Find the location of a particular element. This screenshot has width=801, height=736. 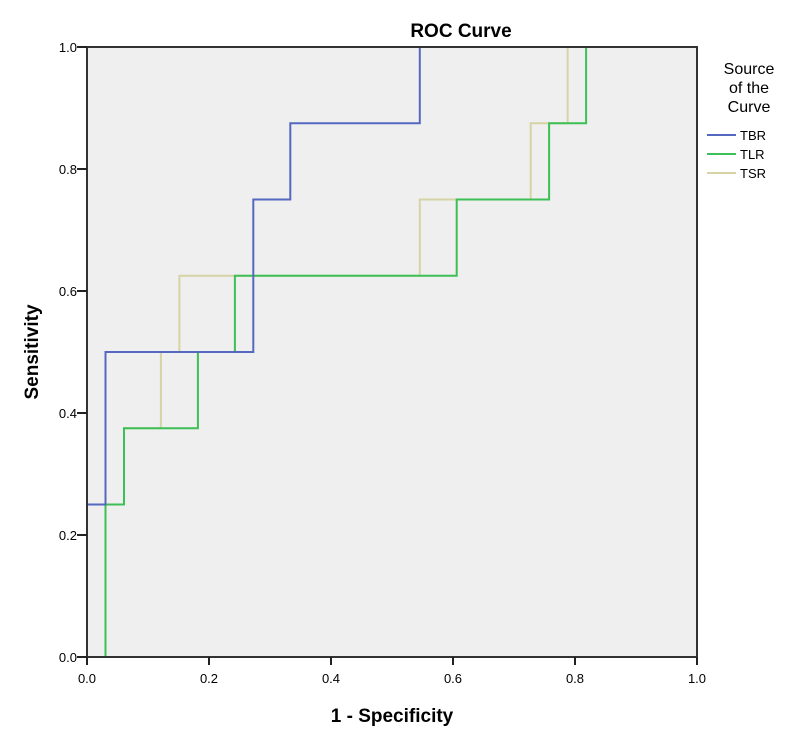

y-tick-label: 1.0 is located at coordinates (68, 47).